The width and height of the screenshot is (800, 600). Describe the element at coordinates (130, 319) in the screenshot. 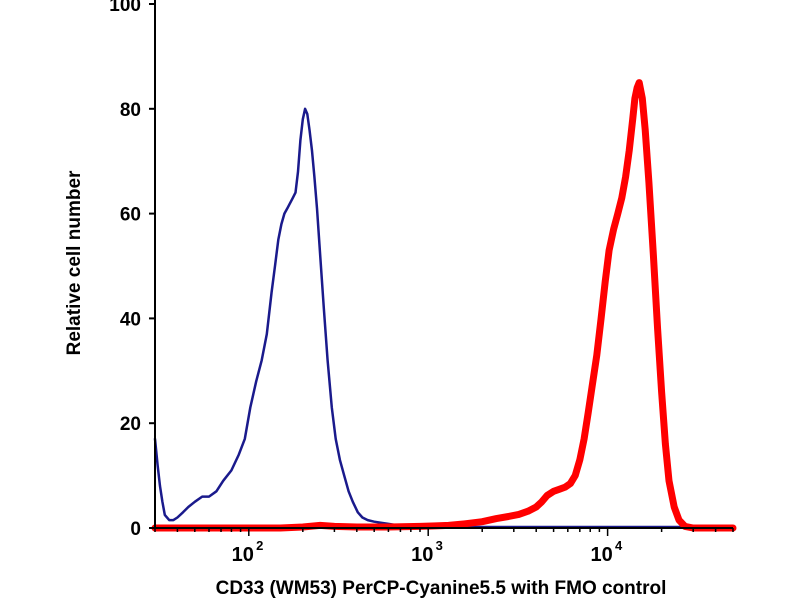

I see `y-tick-label: 40` at that location.